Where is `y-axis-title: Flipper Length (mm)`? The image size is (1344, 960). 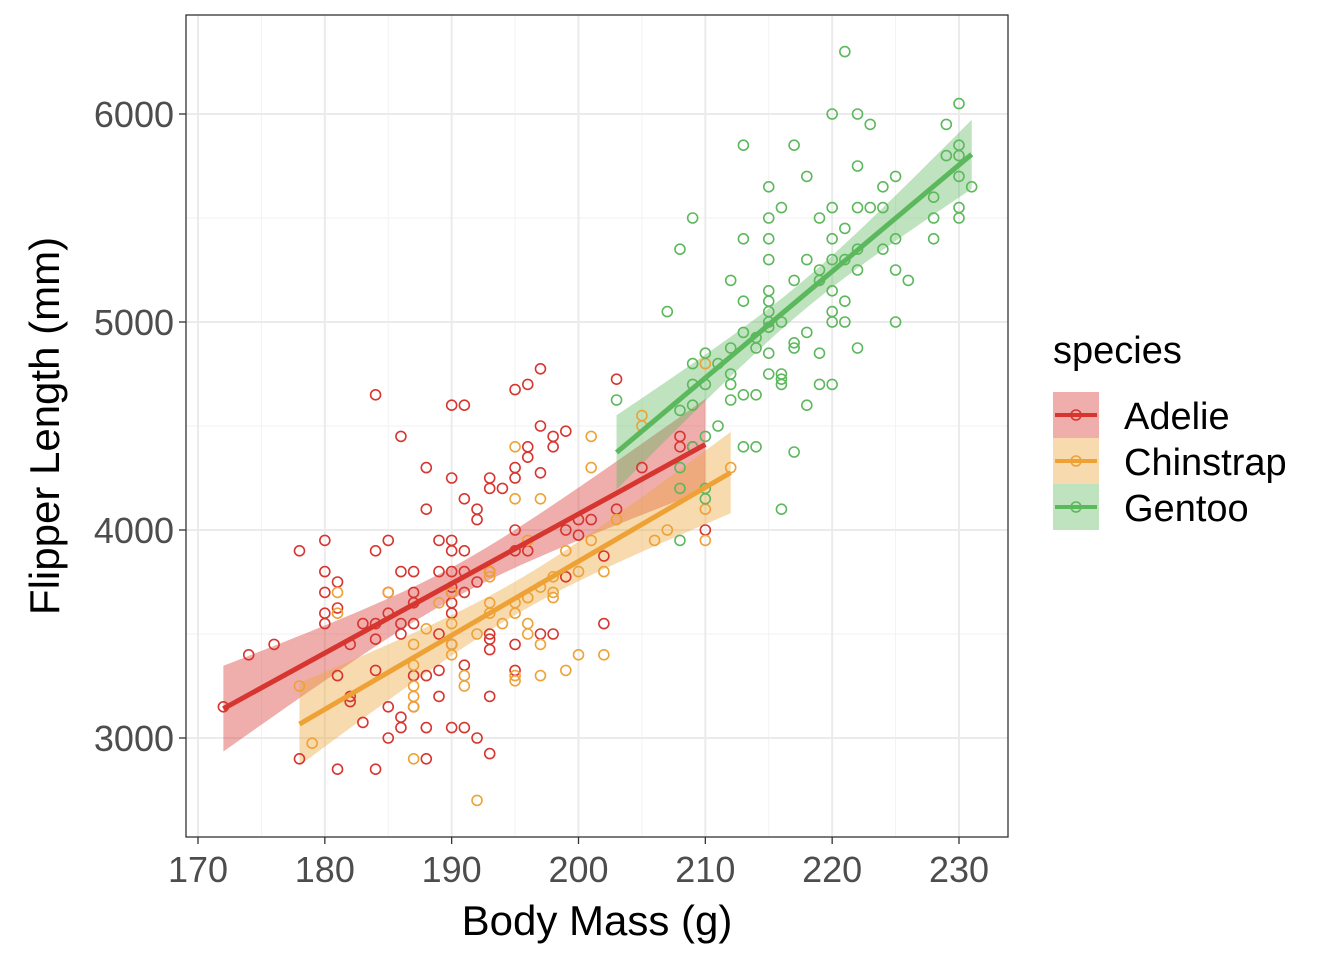
y-axis-title: Flipper Length (mm) is located at coordinates (44, 426).